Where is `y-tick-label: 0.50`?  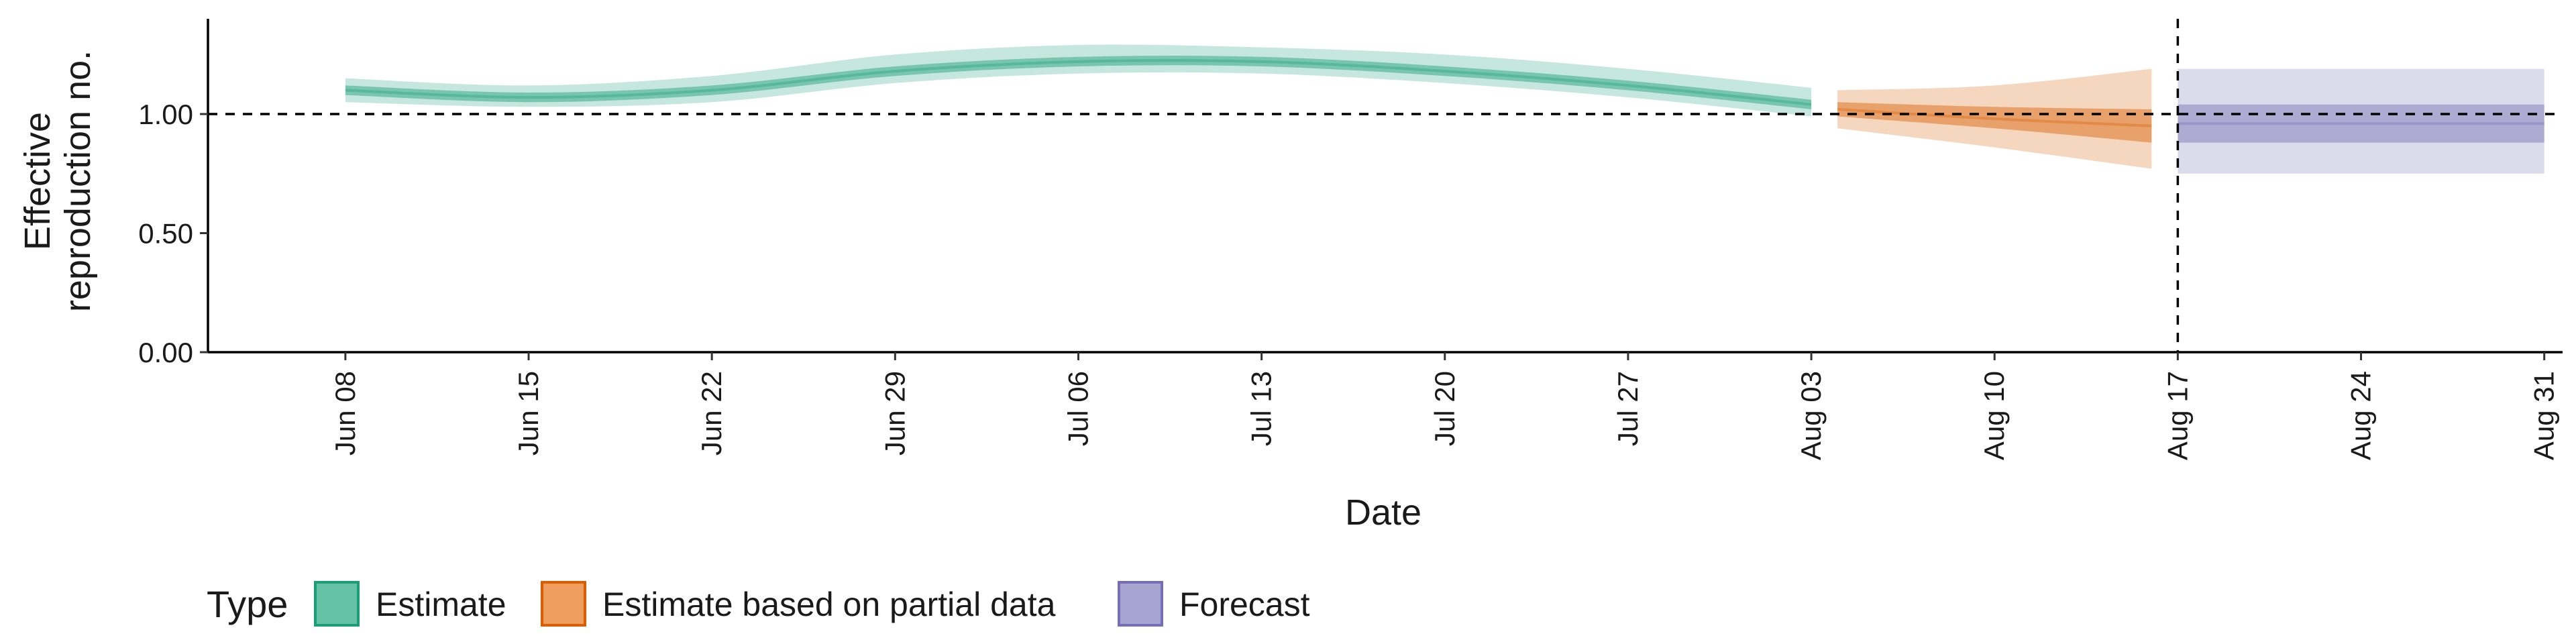 y-tick-label: 0.50 is located at coordinates (165, 234).